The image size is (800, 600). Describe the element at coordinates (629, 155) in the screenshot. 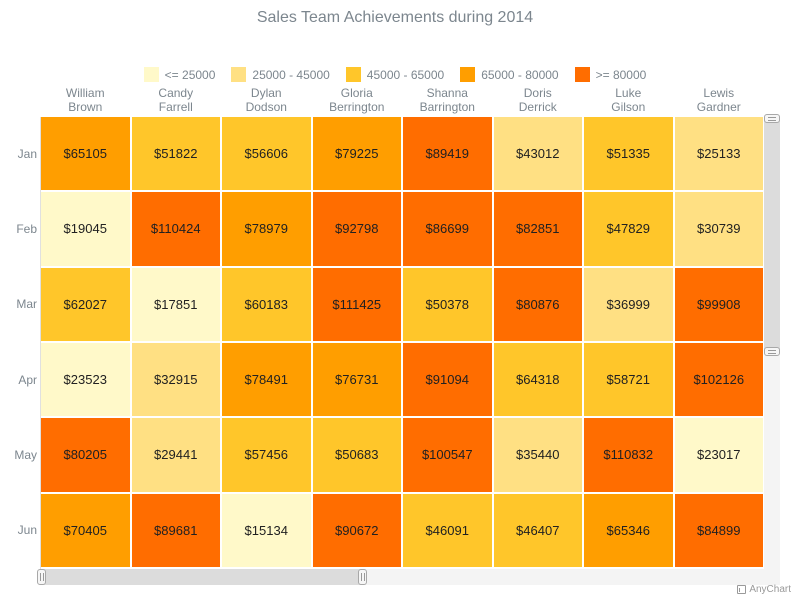

I see `heatmap-cell: $51335` at that location.